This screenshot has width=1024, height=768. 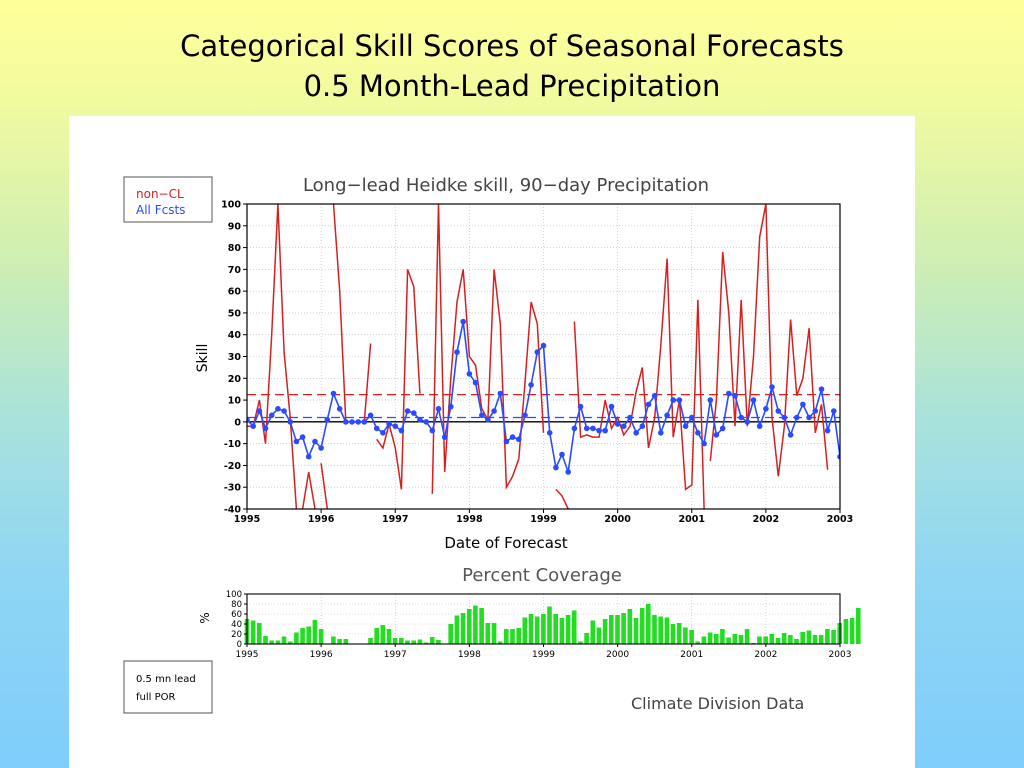 I want to click on legend-item-all-fcsts: All Fcsts, so click(x=160, y=210).